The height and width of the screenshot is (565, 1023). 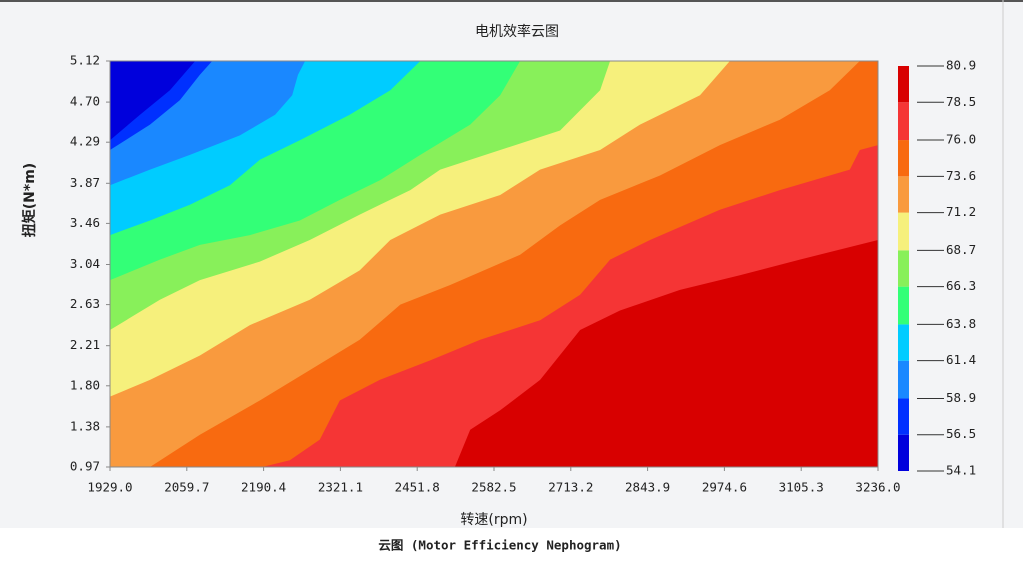 I want to click on colorbar-label: 73.6, so click(x=961, y=175).